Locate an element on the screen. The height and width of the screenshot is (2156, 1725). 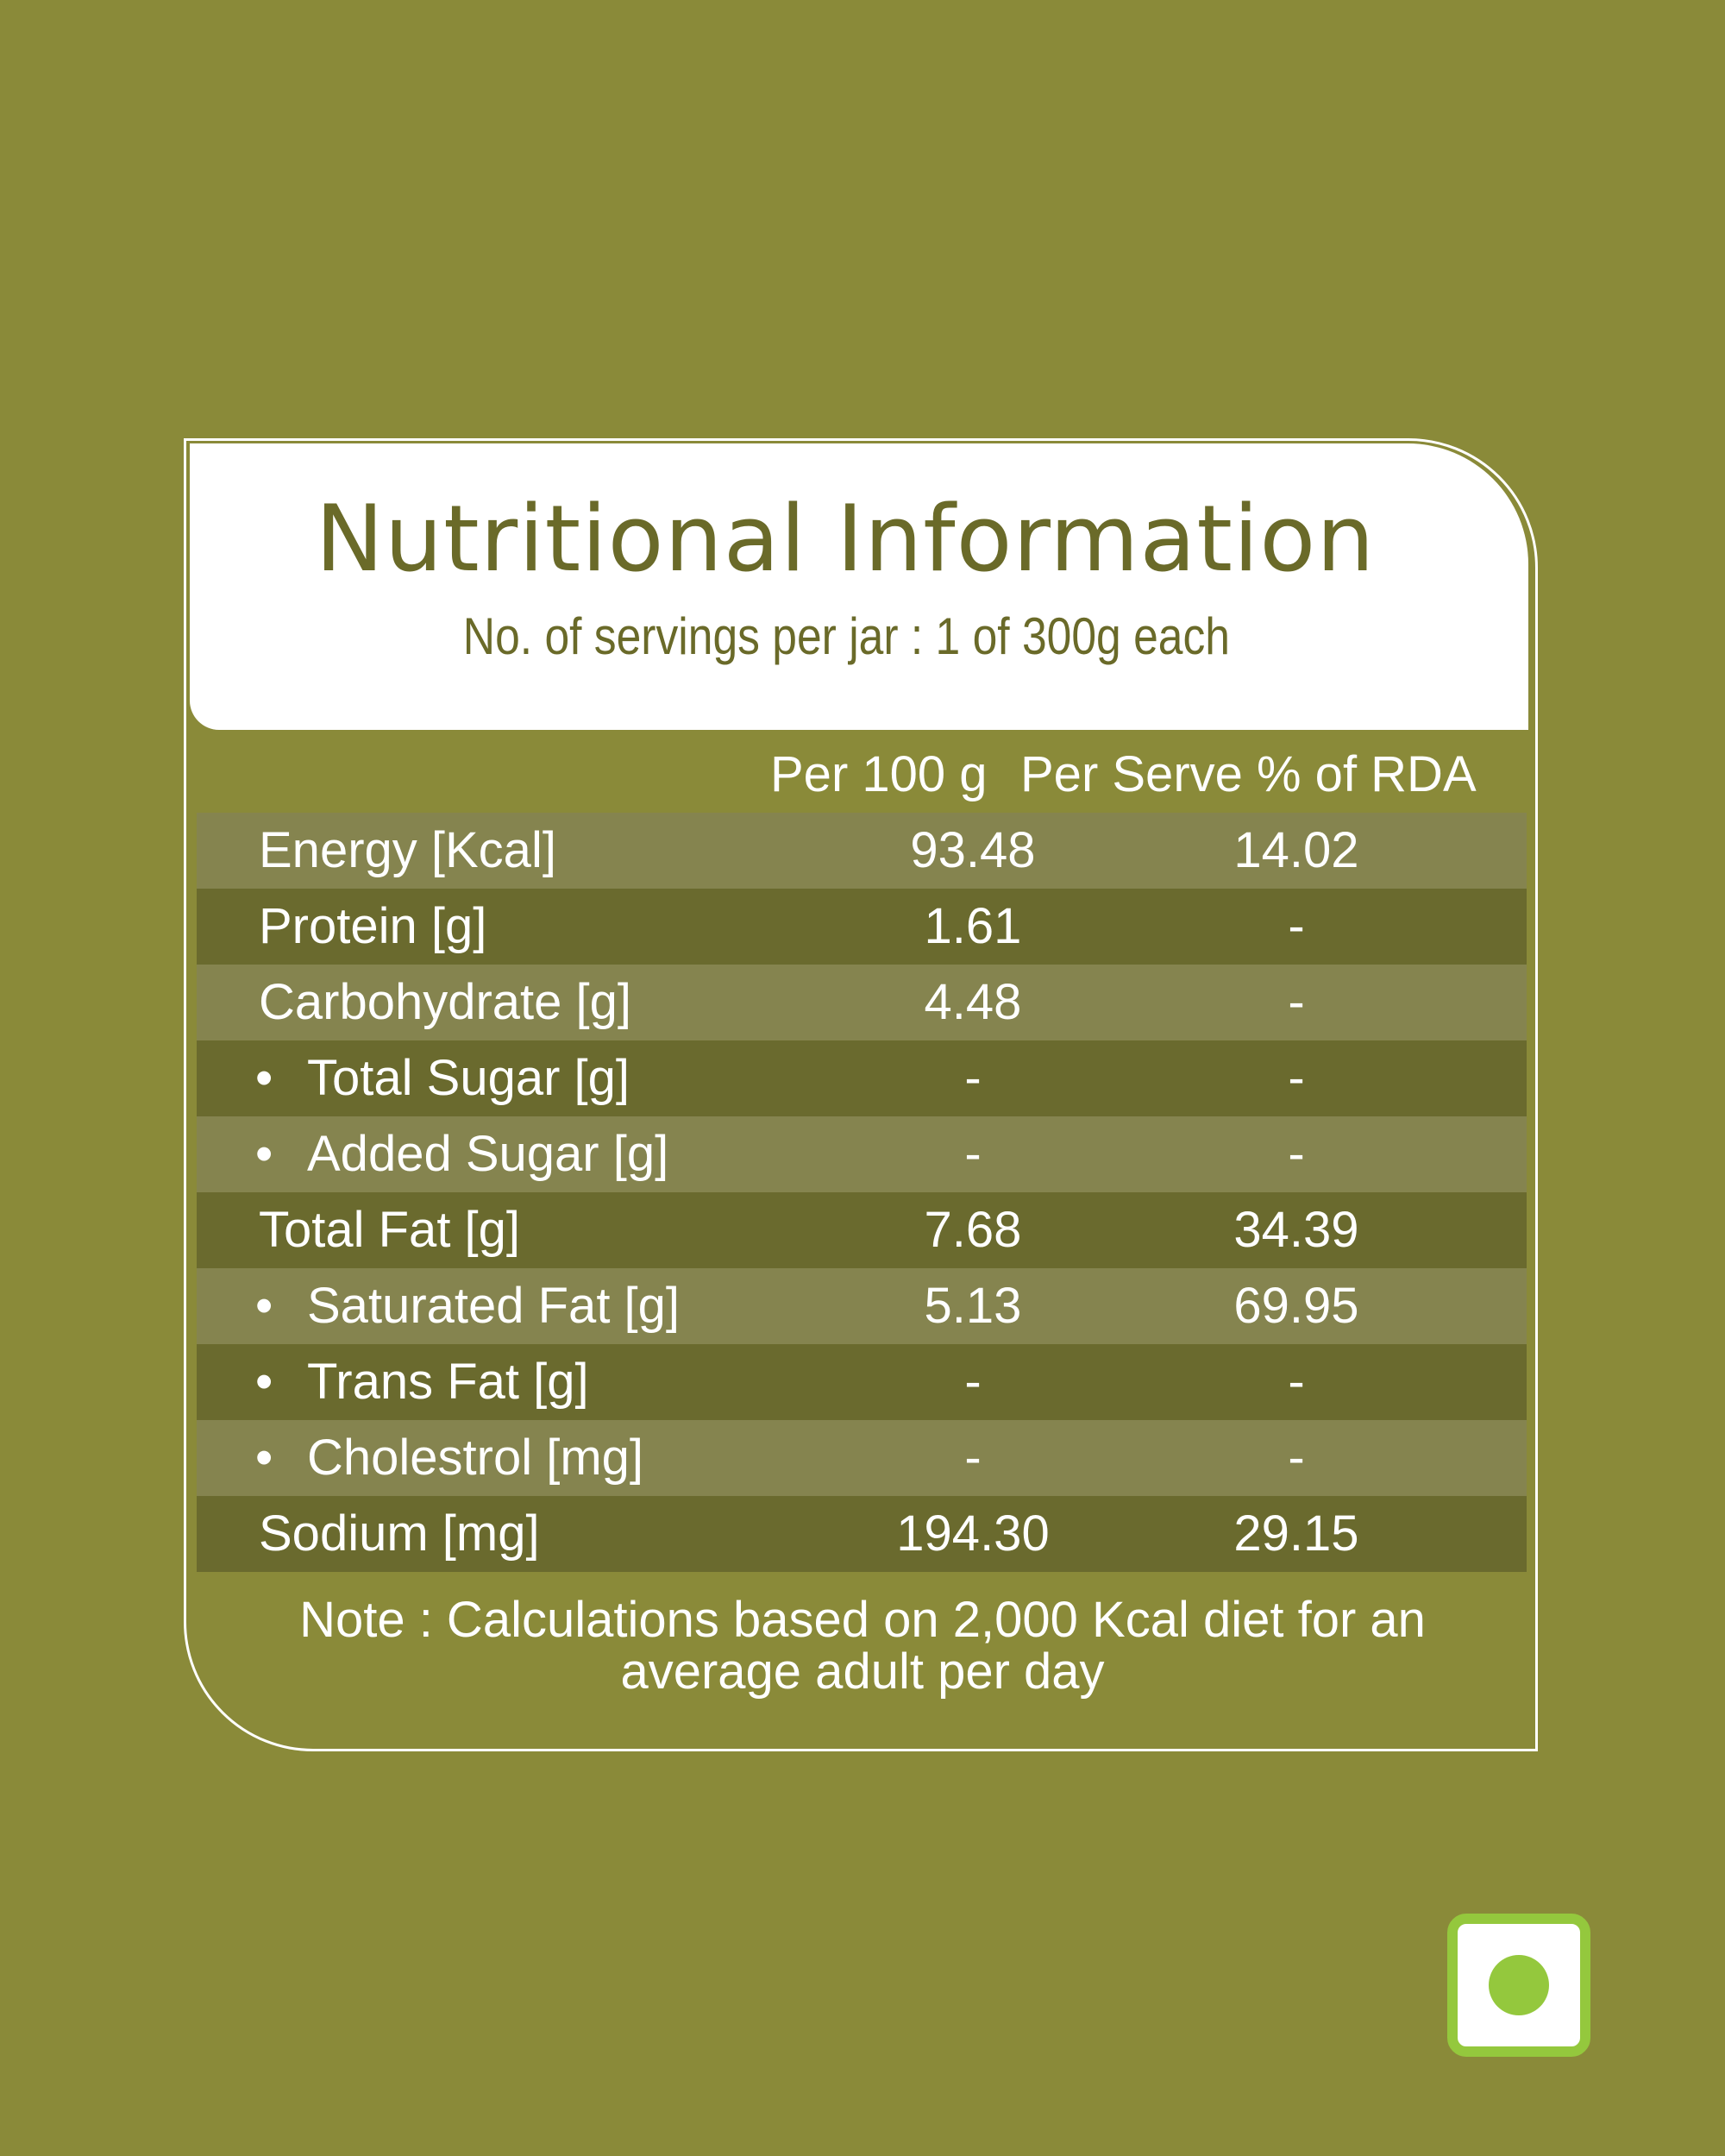
nutrient-label-text: Cholestrol [mg] is located at coordinates (476, 1458).